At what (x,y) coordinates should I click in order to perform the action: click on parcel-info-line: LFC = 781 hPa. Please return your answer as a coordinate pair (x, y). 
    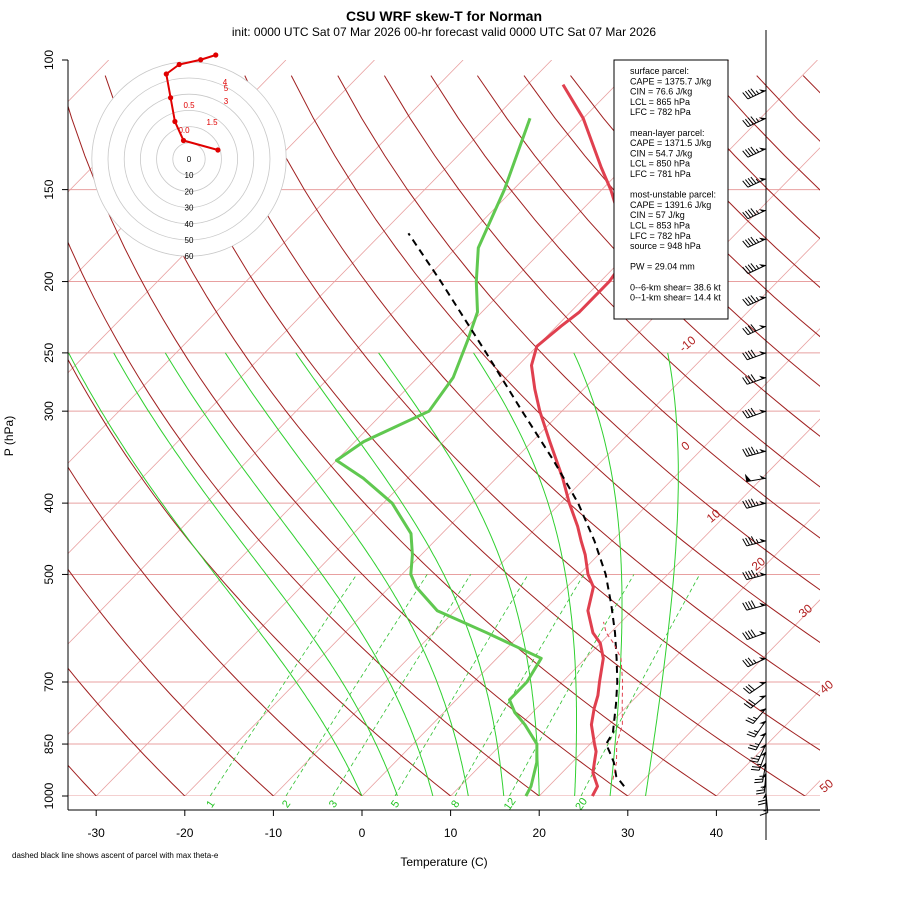
    Looking at the image, I should click on (660, 174).